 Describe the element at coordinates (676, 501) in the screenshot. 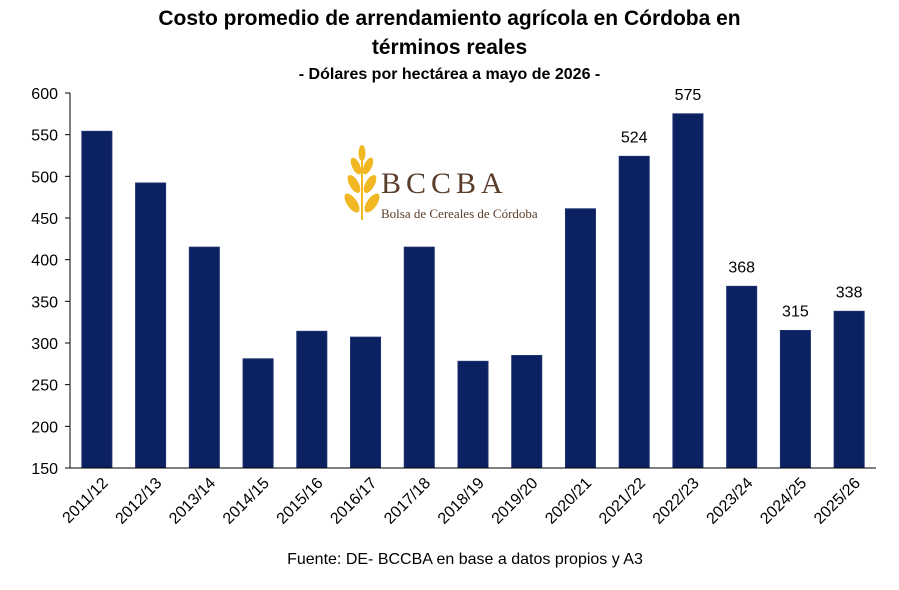

I see `x-tick-label: 2022/23` at that location.